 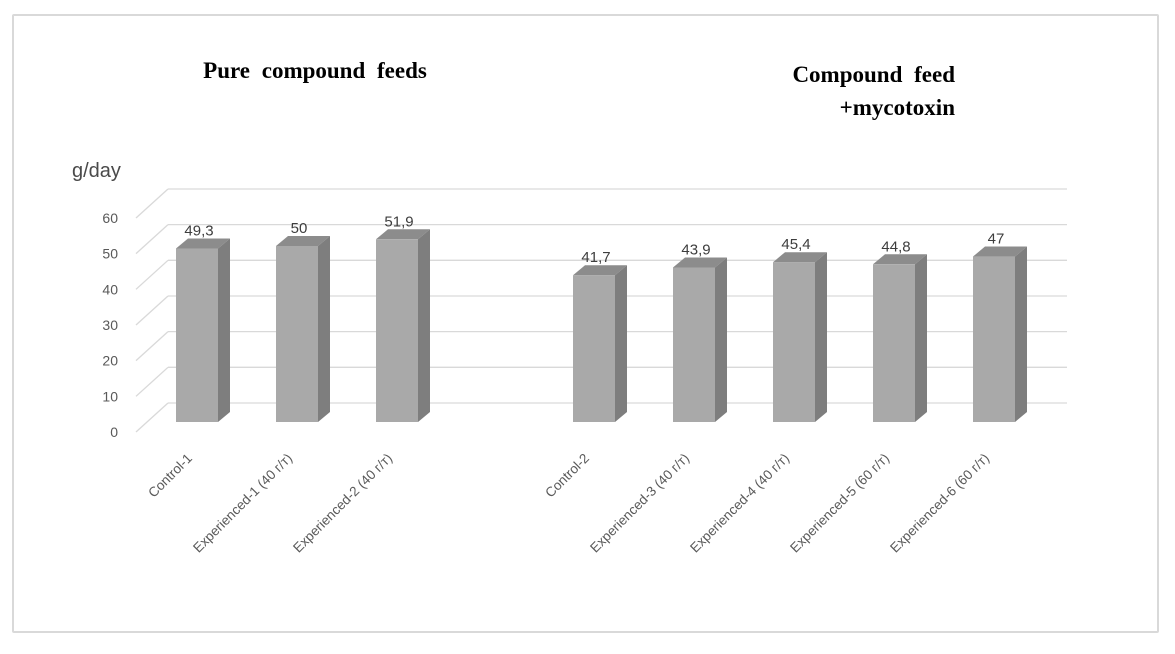 What do you see at coordinates (795, 244) in the screenshot?
I see `bar-value-label: 45,4` at bounding box center [795, 244].